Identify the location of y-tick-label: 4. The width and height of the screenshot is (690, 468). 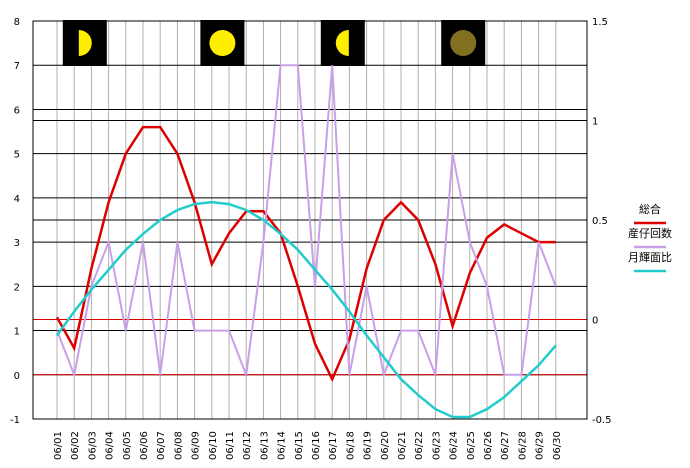
(17, 199).